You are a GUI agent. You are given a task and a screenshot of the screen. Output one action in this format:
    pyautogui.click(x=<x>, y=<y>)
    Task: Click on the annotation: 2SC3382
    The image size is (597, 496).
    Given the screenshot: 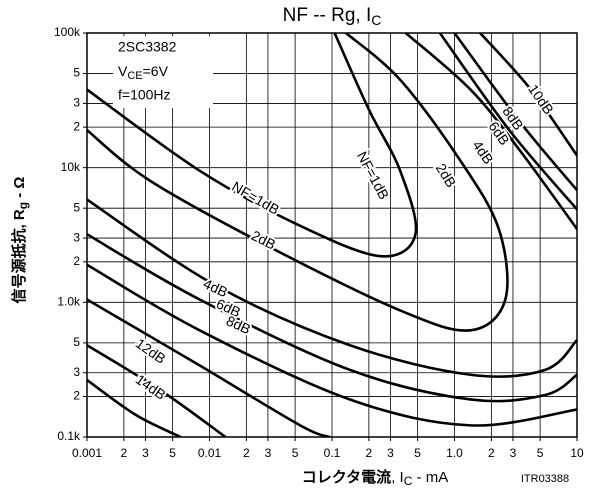 What is the action you would take?
    pyautogui.click(x=147, y=47)
    